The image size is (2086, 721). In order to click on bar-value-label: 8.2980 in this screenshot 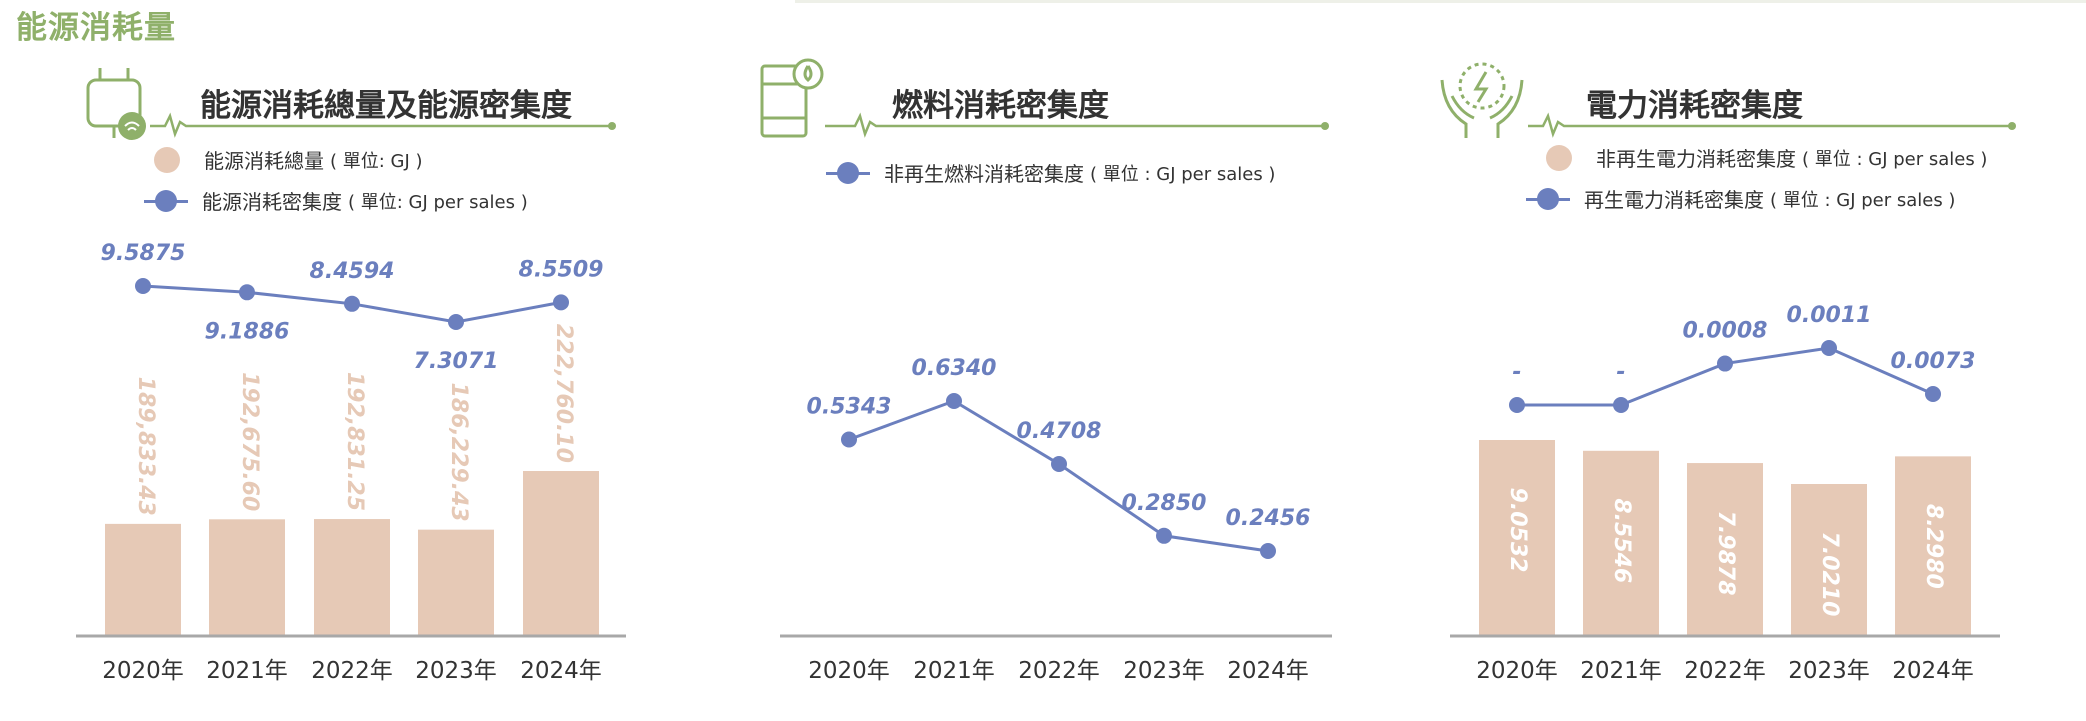, I will do `click(1933, 546)`.